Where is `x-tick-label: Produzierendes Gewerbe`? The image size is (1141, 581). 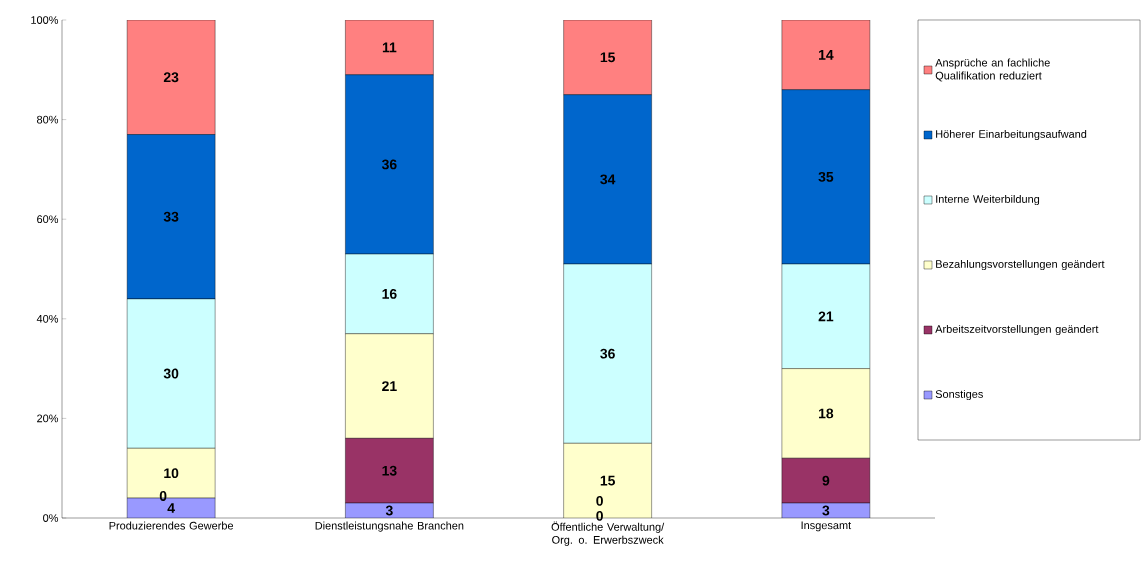 x-tick-label: Produzierendes Gewerbe is located at coordinates (171, 525).